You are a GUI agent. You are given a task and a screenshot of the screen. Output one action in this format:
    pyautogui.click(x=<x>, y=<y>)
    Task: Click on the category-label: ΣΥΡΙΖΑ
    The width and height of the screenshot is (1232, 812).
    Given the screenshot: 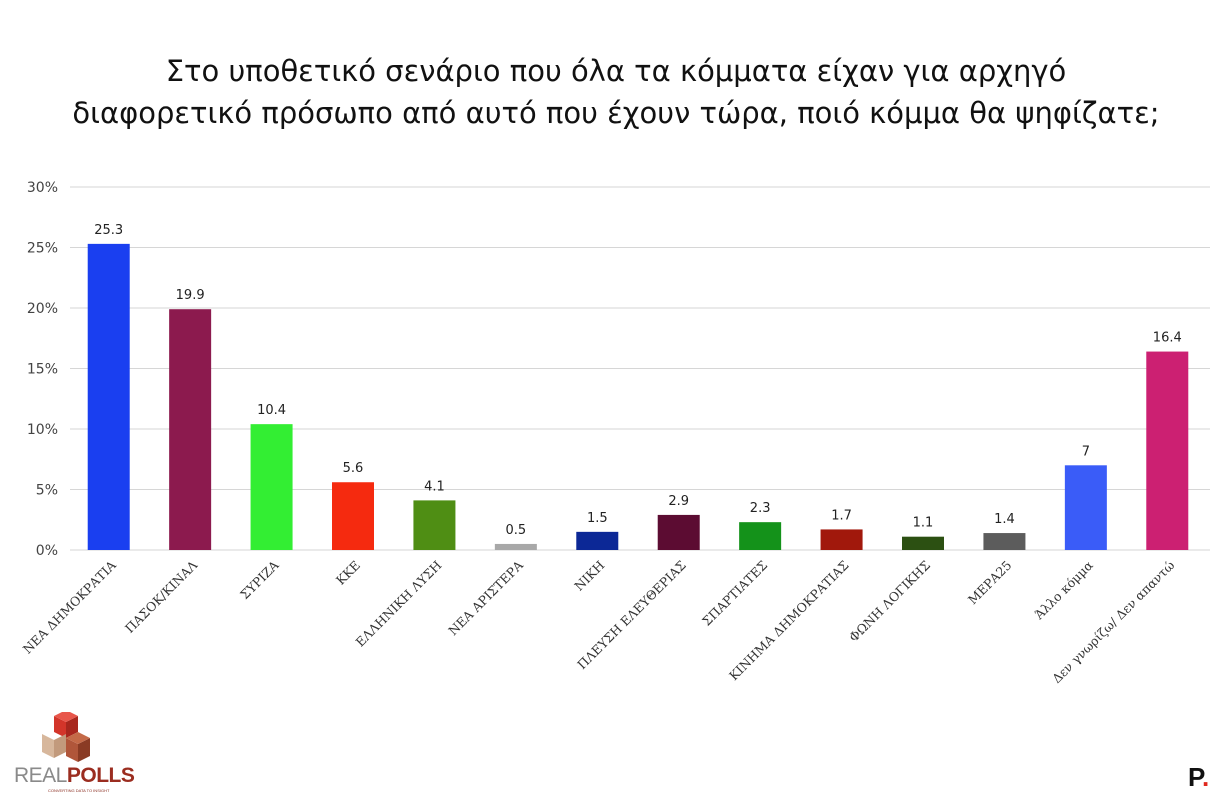 What is the action you would take?
    pyautogui.click(x=259, y=579)
    